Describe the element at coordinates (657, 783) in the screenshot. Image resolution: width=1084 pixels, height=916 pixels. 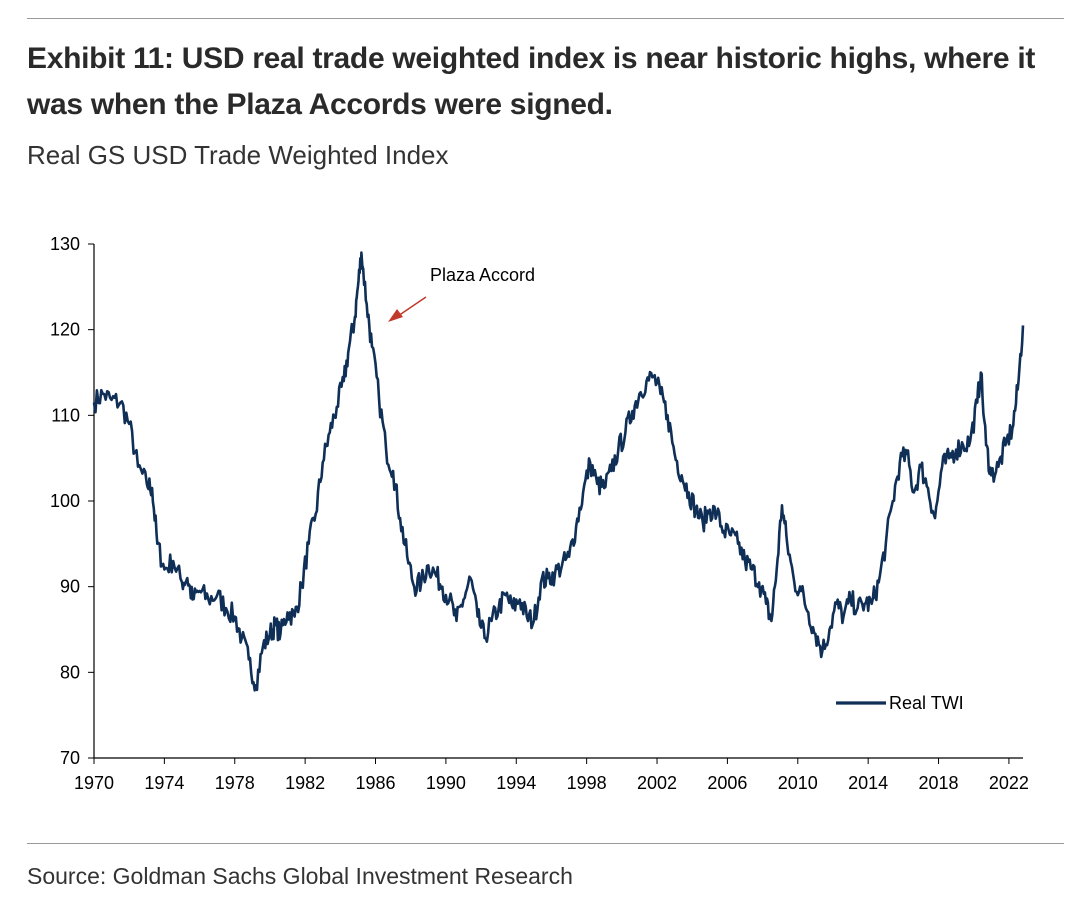
I see `x-tick-label: 2002` at that location.